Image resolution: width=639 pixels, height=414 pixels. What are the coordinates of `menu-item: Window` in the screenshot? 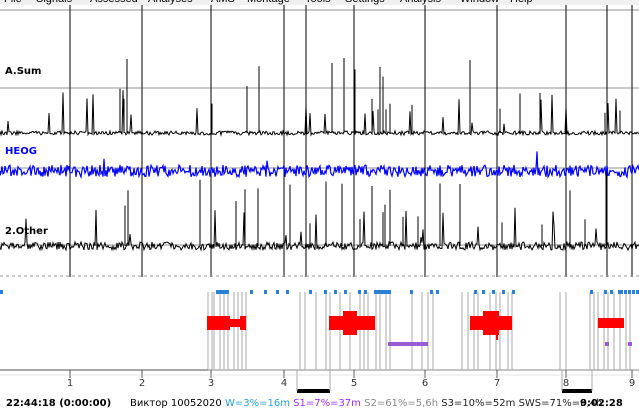 It's located at (479, 2).